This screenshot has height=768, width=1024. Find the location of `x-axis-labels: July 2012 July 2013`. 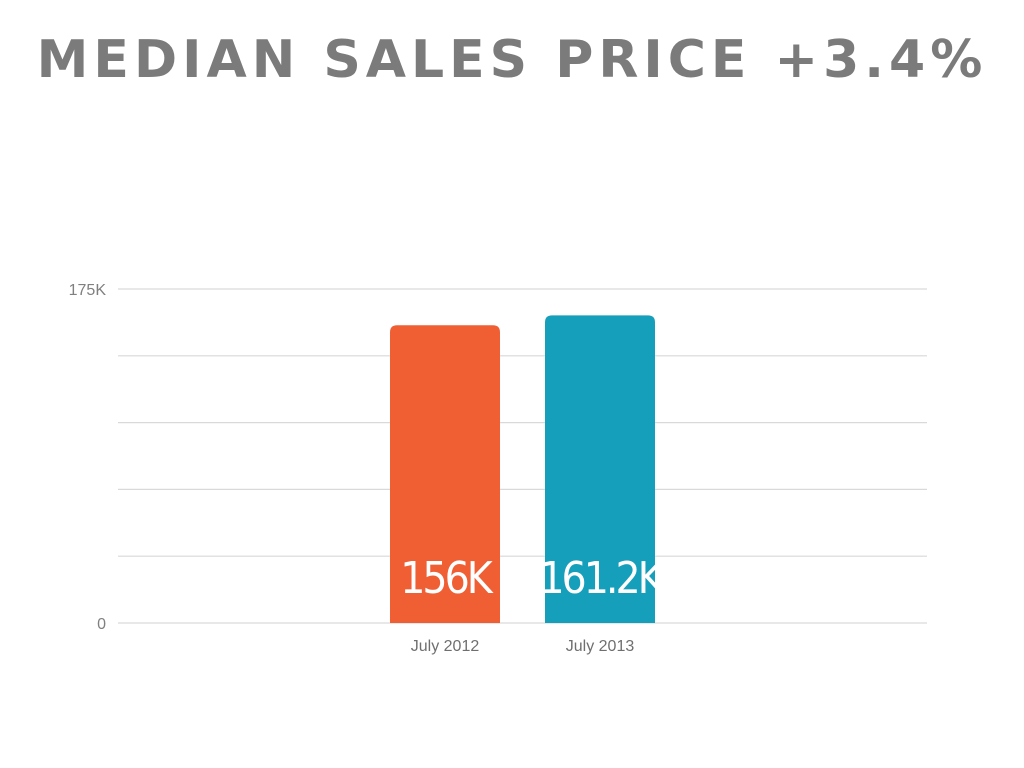

x-axis-labels: July 2012 July 2013 is located at coordinates (523, 646).